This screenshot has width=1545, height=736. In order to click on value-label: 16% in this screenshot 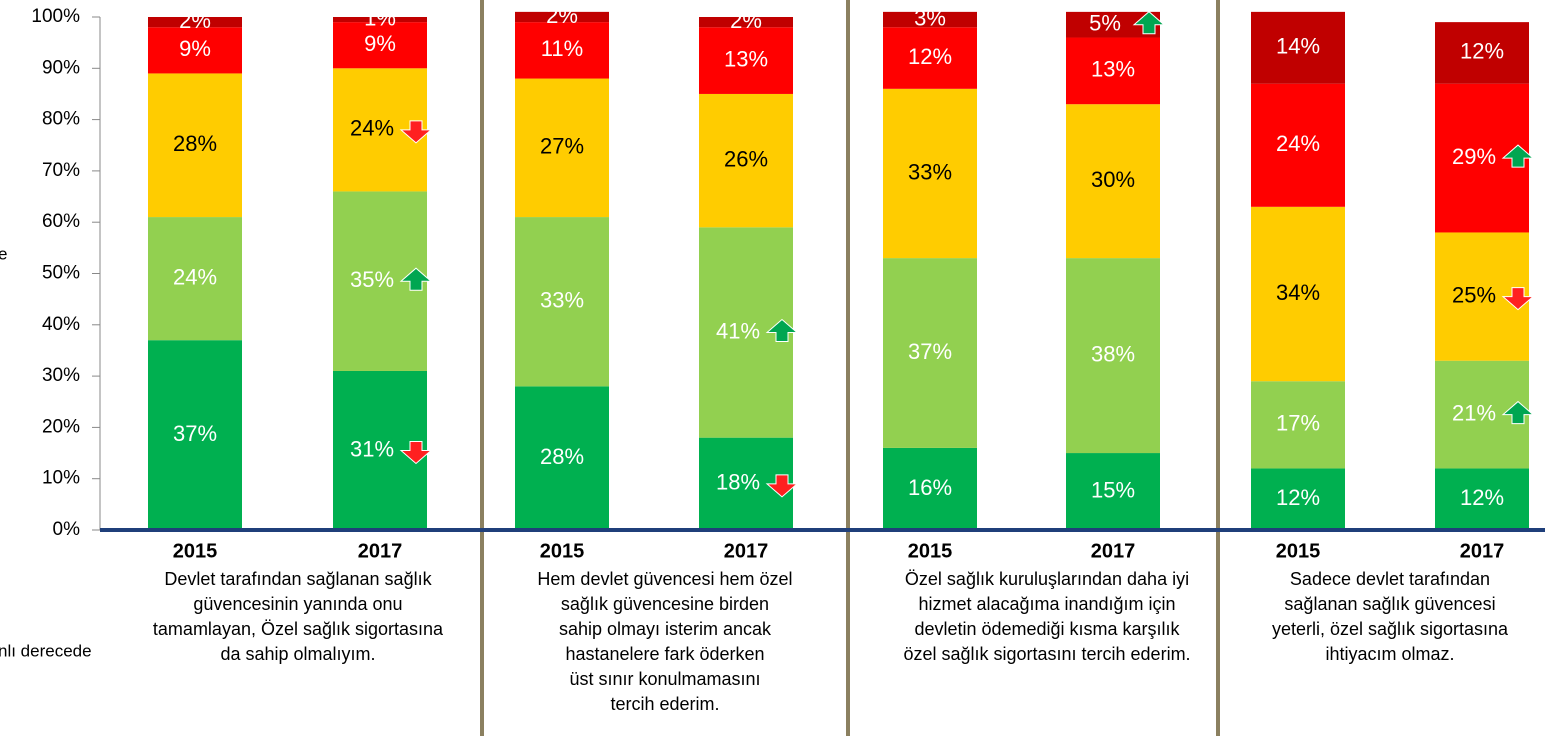, I will do `click(930, 487)`.